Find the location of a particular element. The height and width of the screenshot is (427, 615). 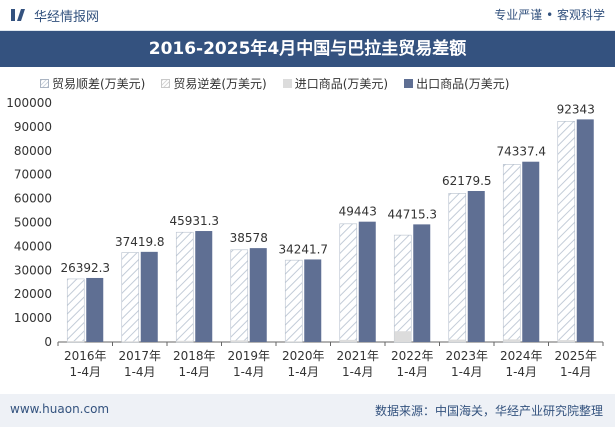

tagline: 专业严谨 • 客观科学 is located at coordinates (549, 15).